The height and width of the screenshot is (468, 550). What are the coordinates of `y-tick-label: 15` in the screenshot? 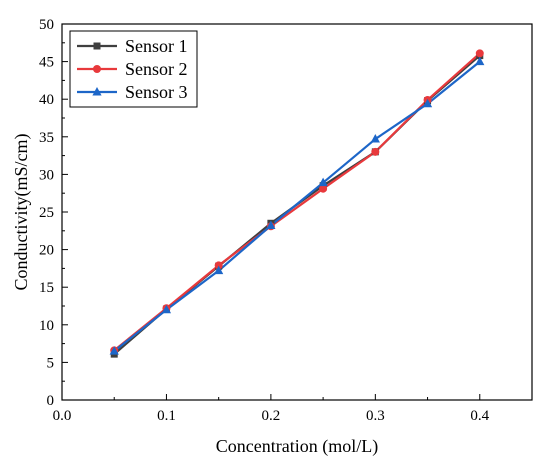 It's located at (46, 288).